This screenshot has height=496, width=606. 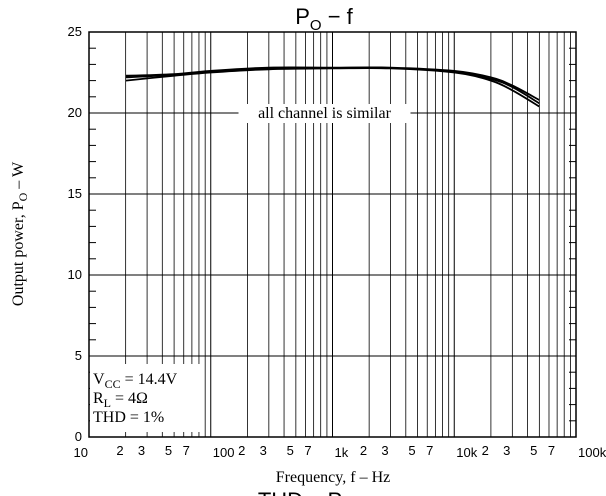 What do you see at coordinates (333, 477) in the screenshot?
I see `x-axis-label: Frequency, f – Hz` at bounding box center [333, 477].